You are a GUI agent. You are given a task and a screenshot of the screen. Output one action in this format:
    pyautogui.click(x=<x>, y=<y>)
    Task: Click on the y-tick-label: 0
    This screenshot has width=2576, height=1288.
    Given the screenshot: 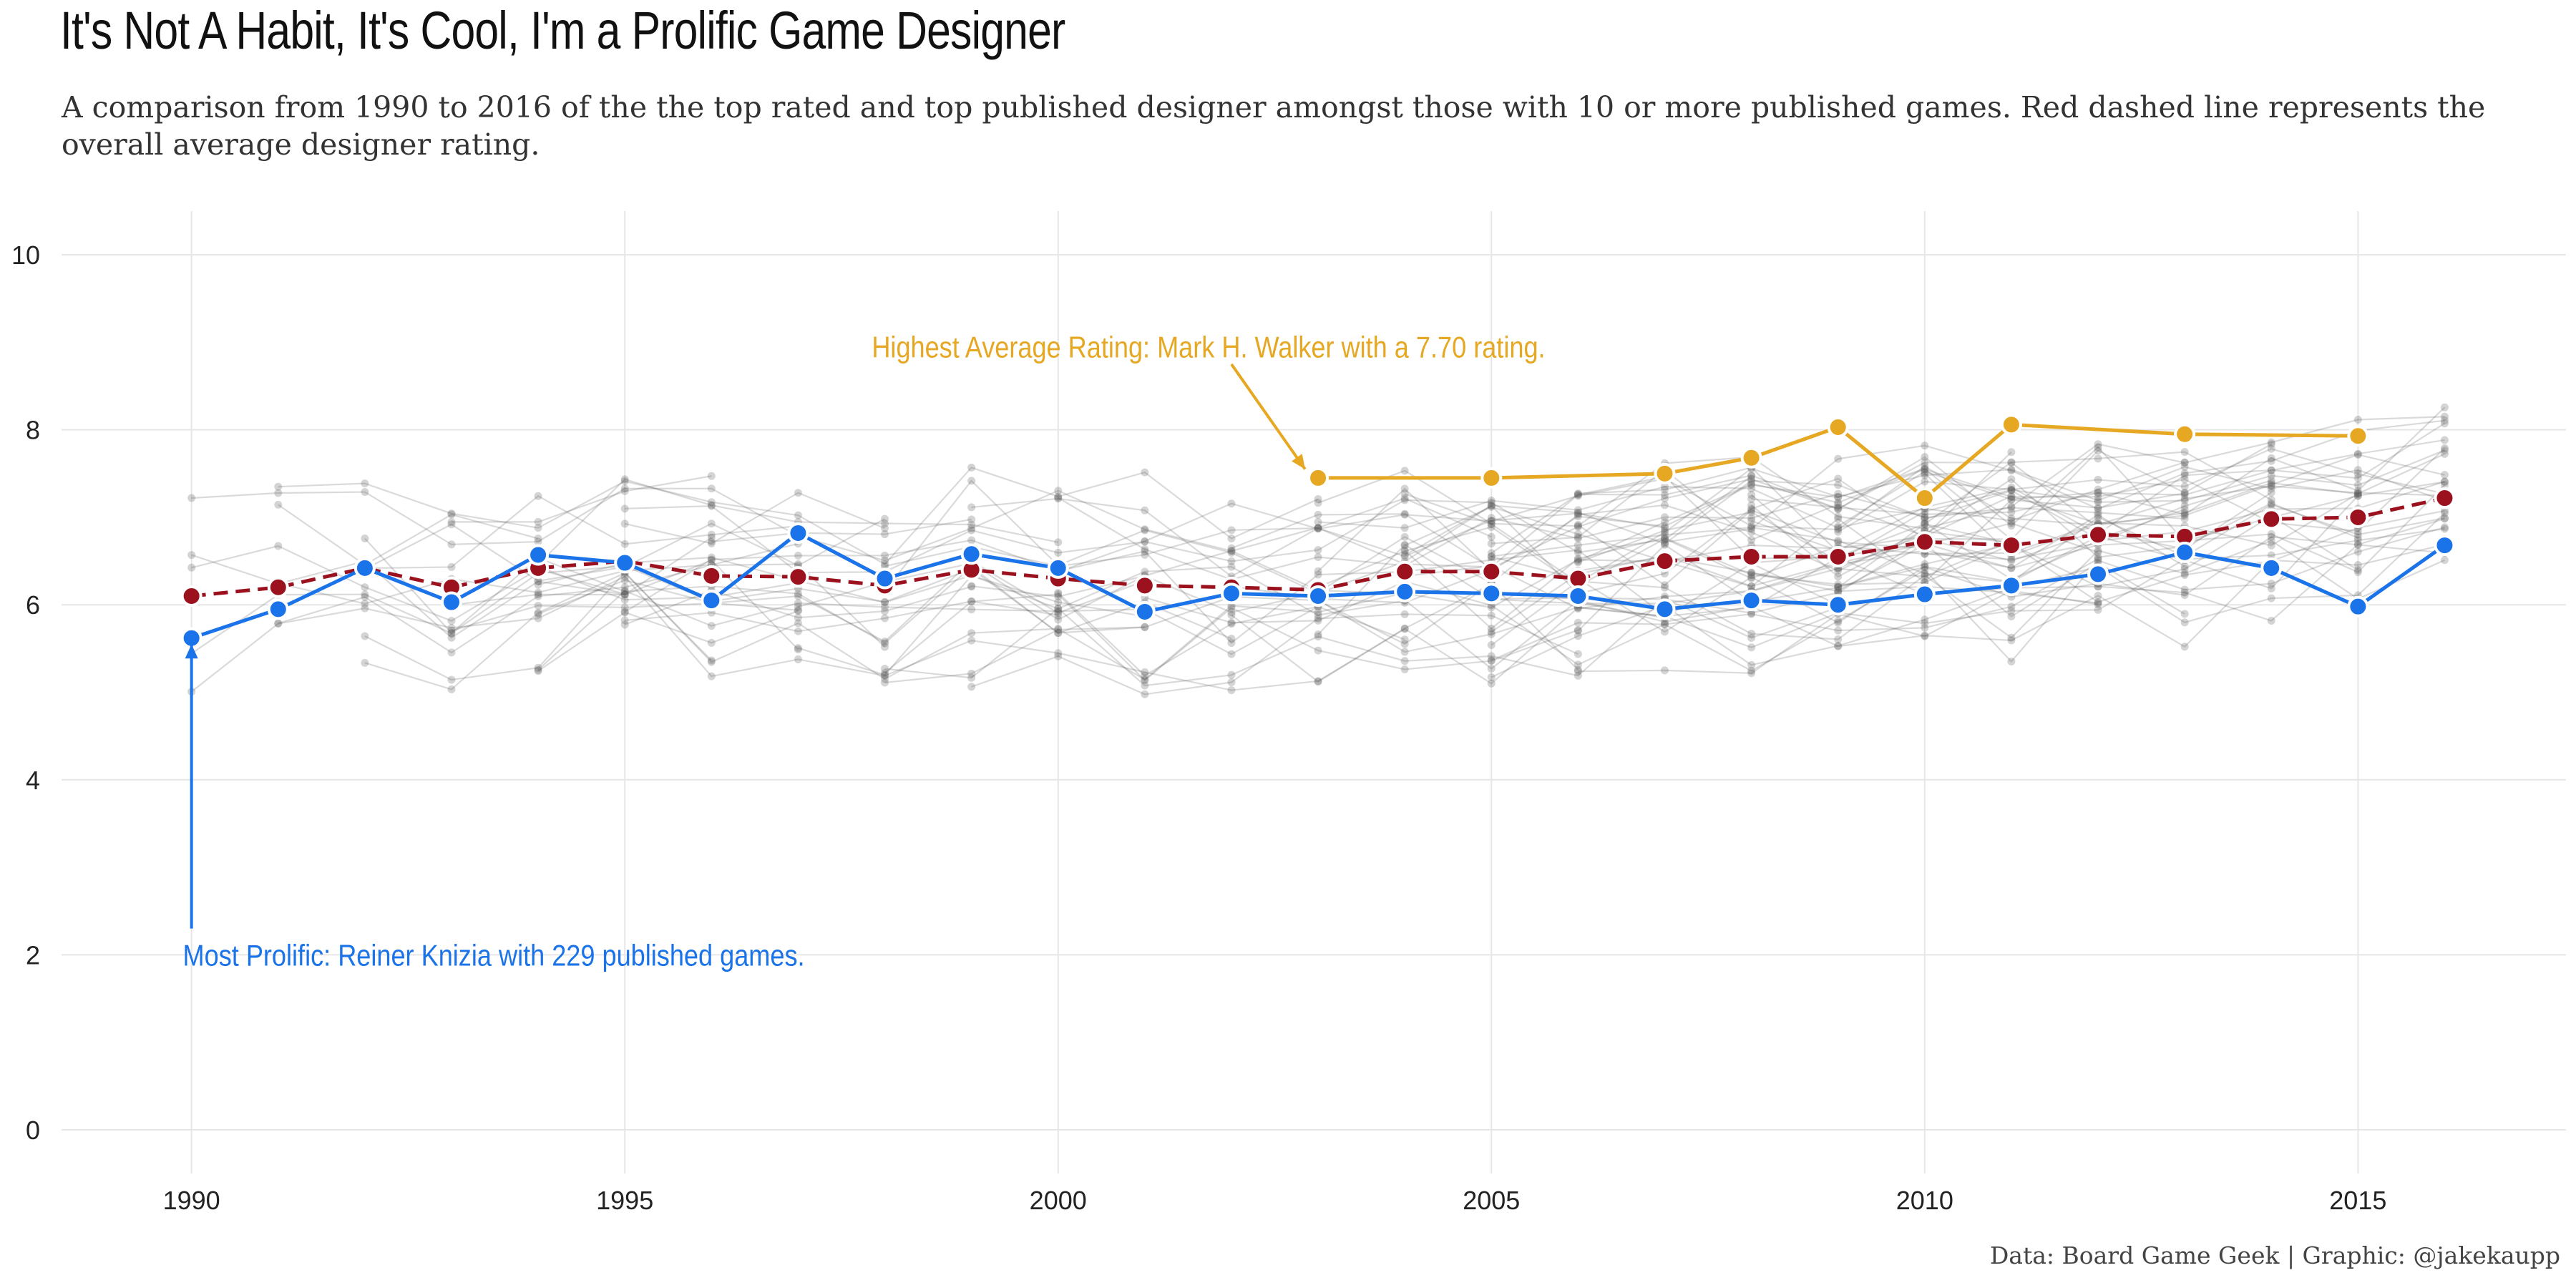 What is the action you would take?
    pyautogui.click(x=33, y=1130)
    